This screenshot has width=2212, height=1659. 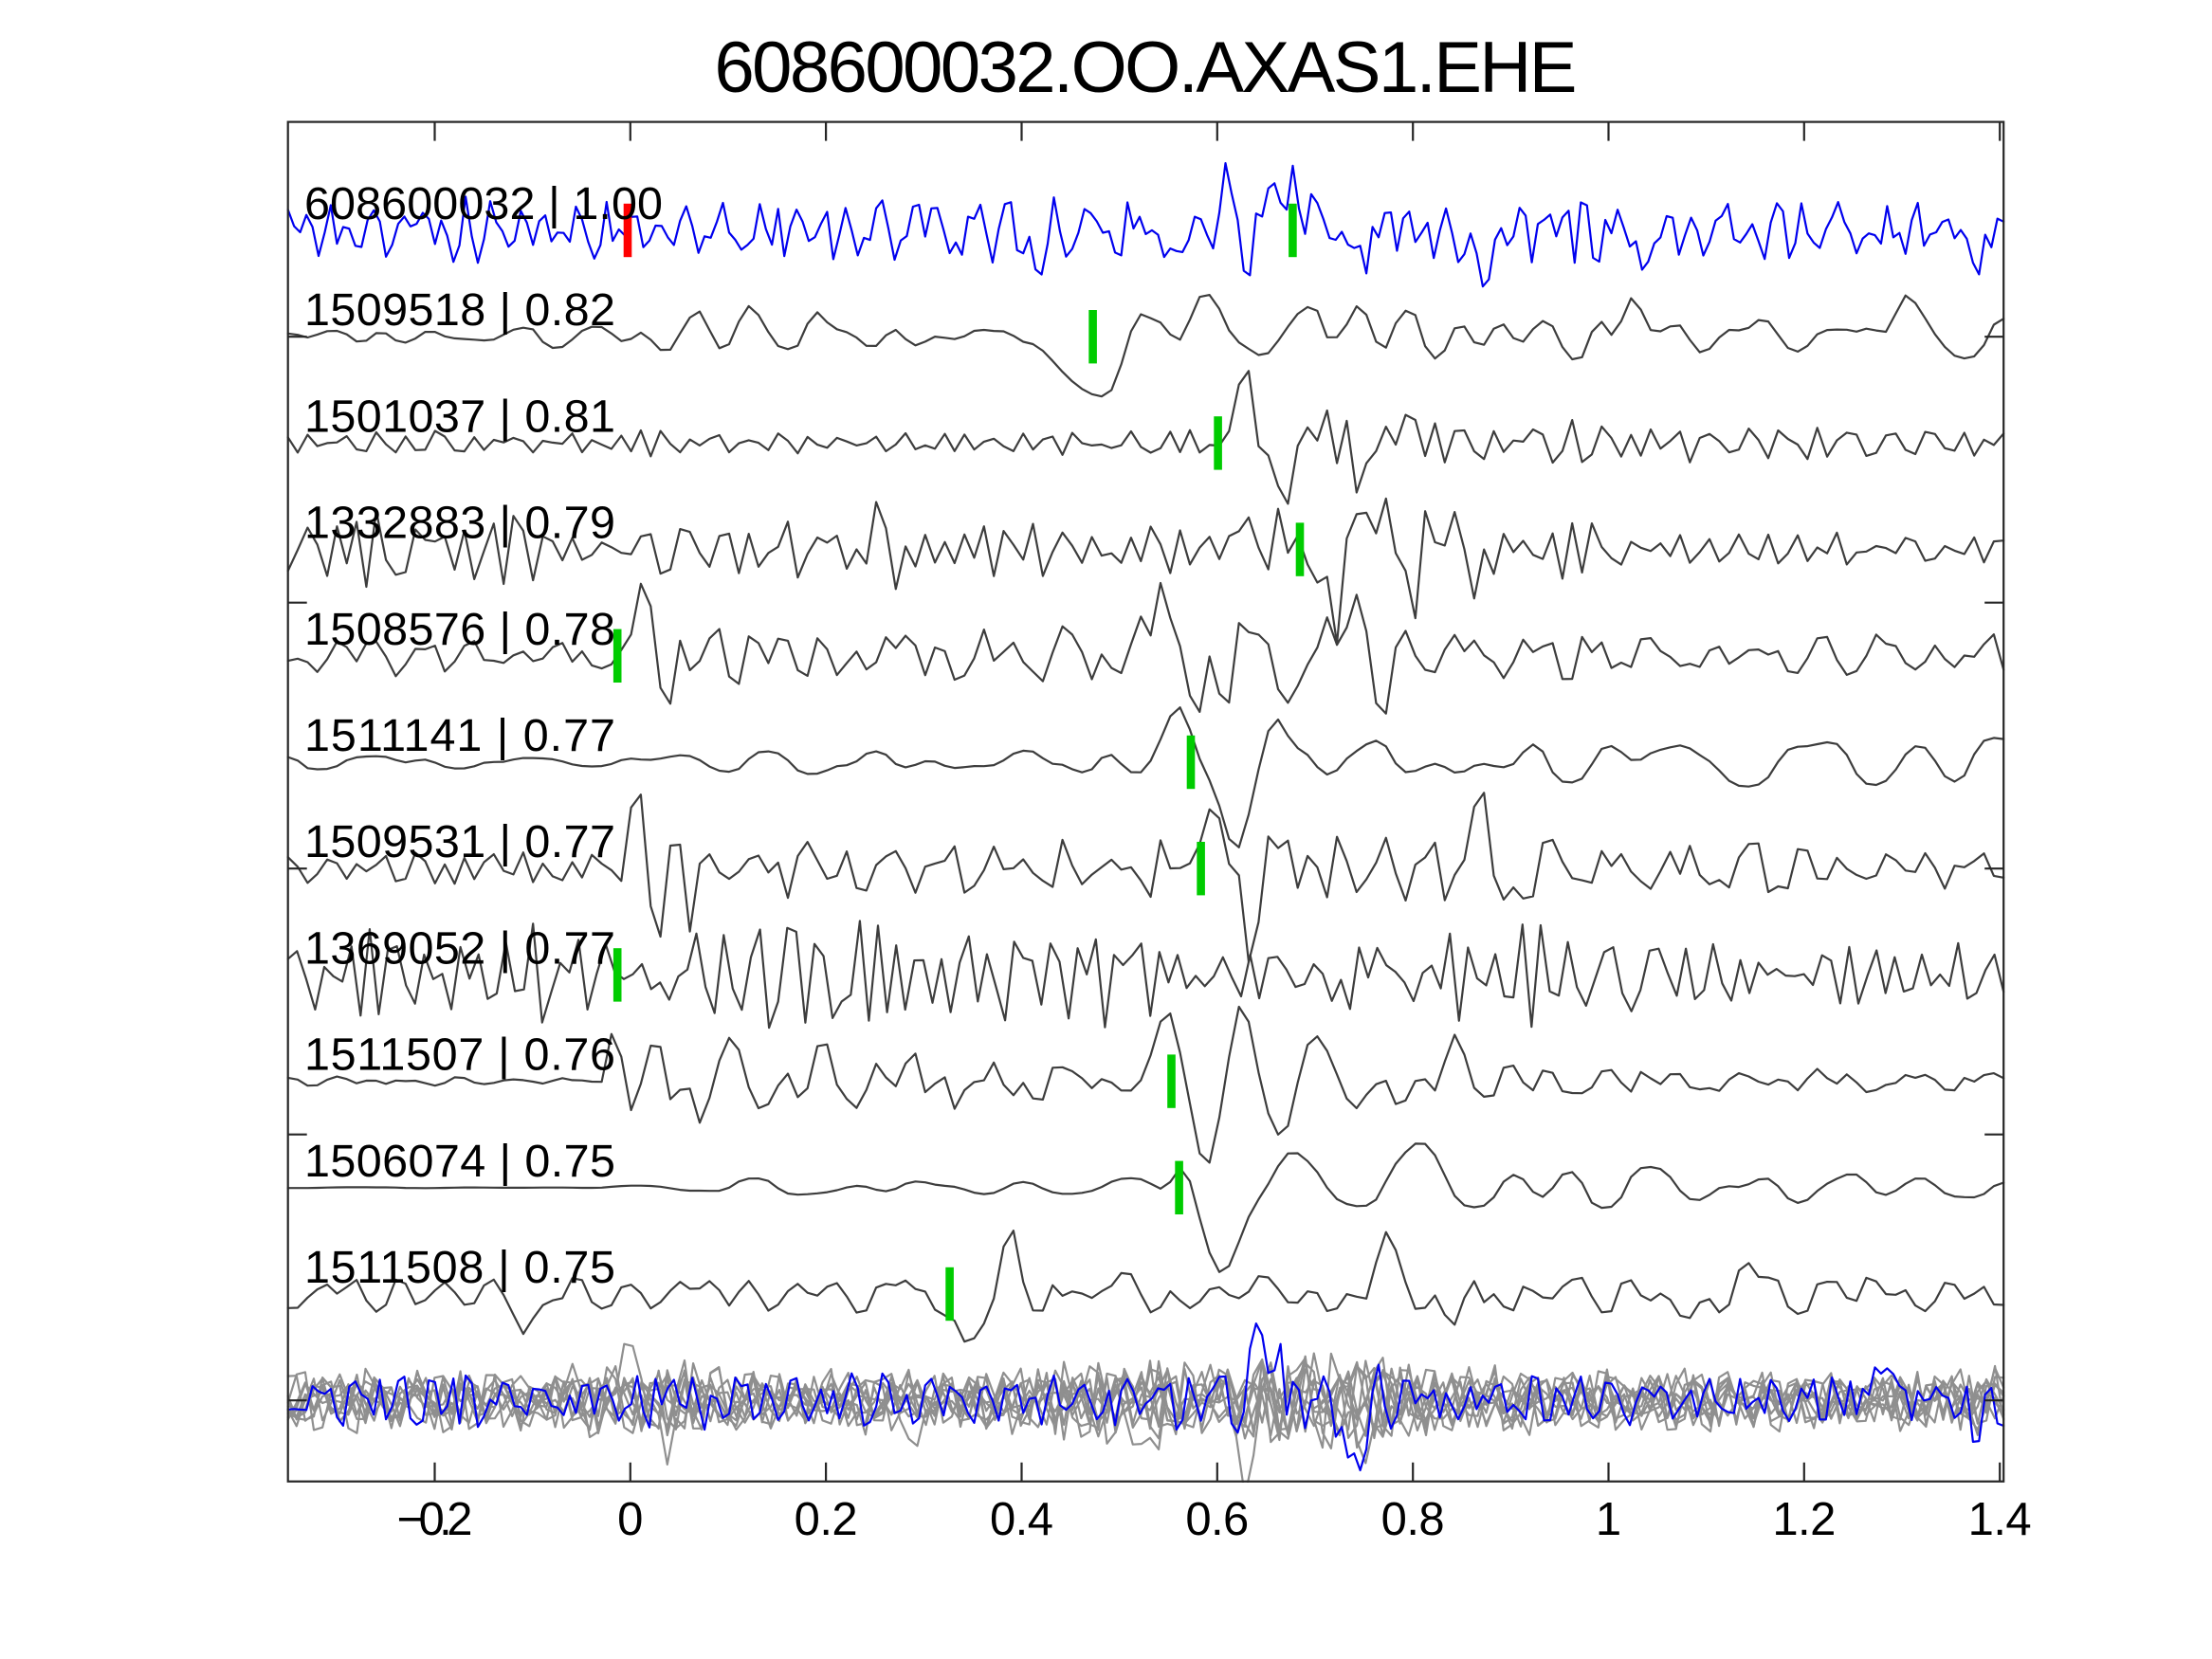 I want to click on svg-text: 1332883 | 0.79, so click(x=459, y=523).